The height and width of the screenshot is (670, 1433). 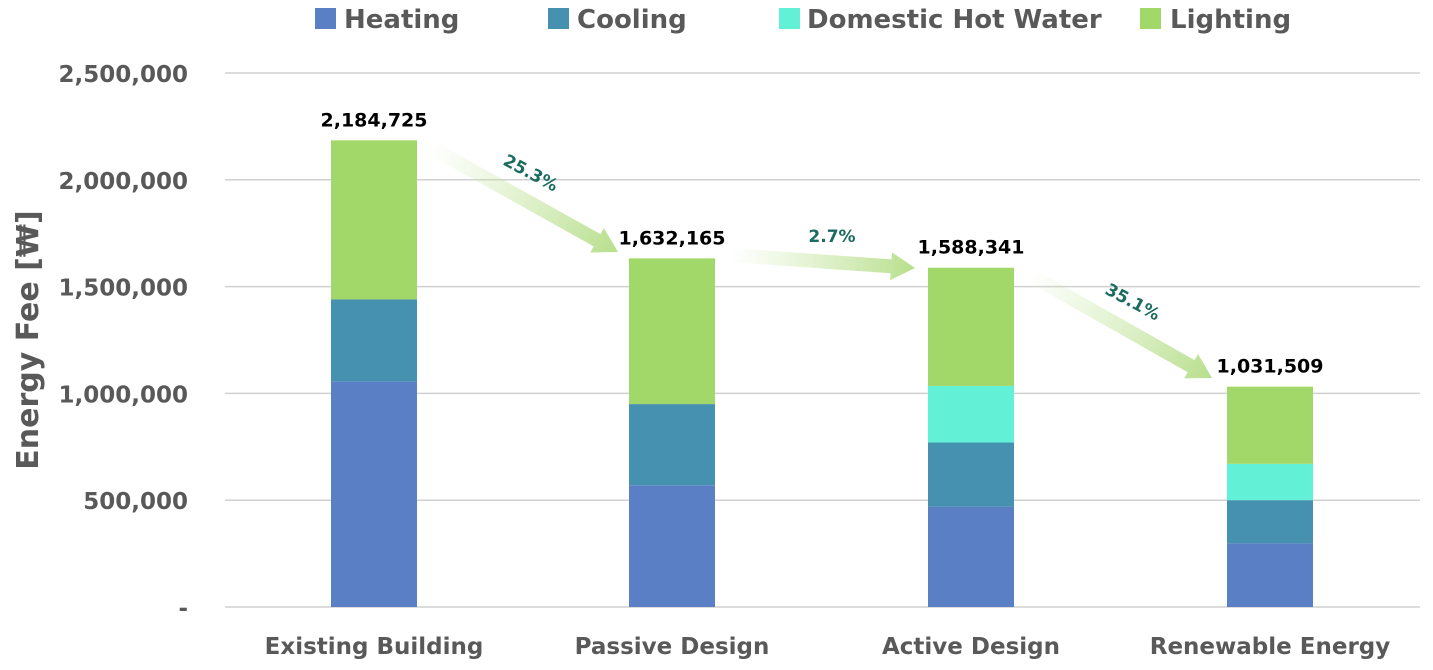 What do you see at coordinates (1230, 20) in the screenshot?
I see `legend-label-lighting: Lighting` at bounding box center [1230, 20].